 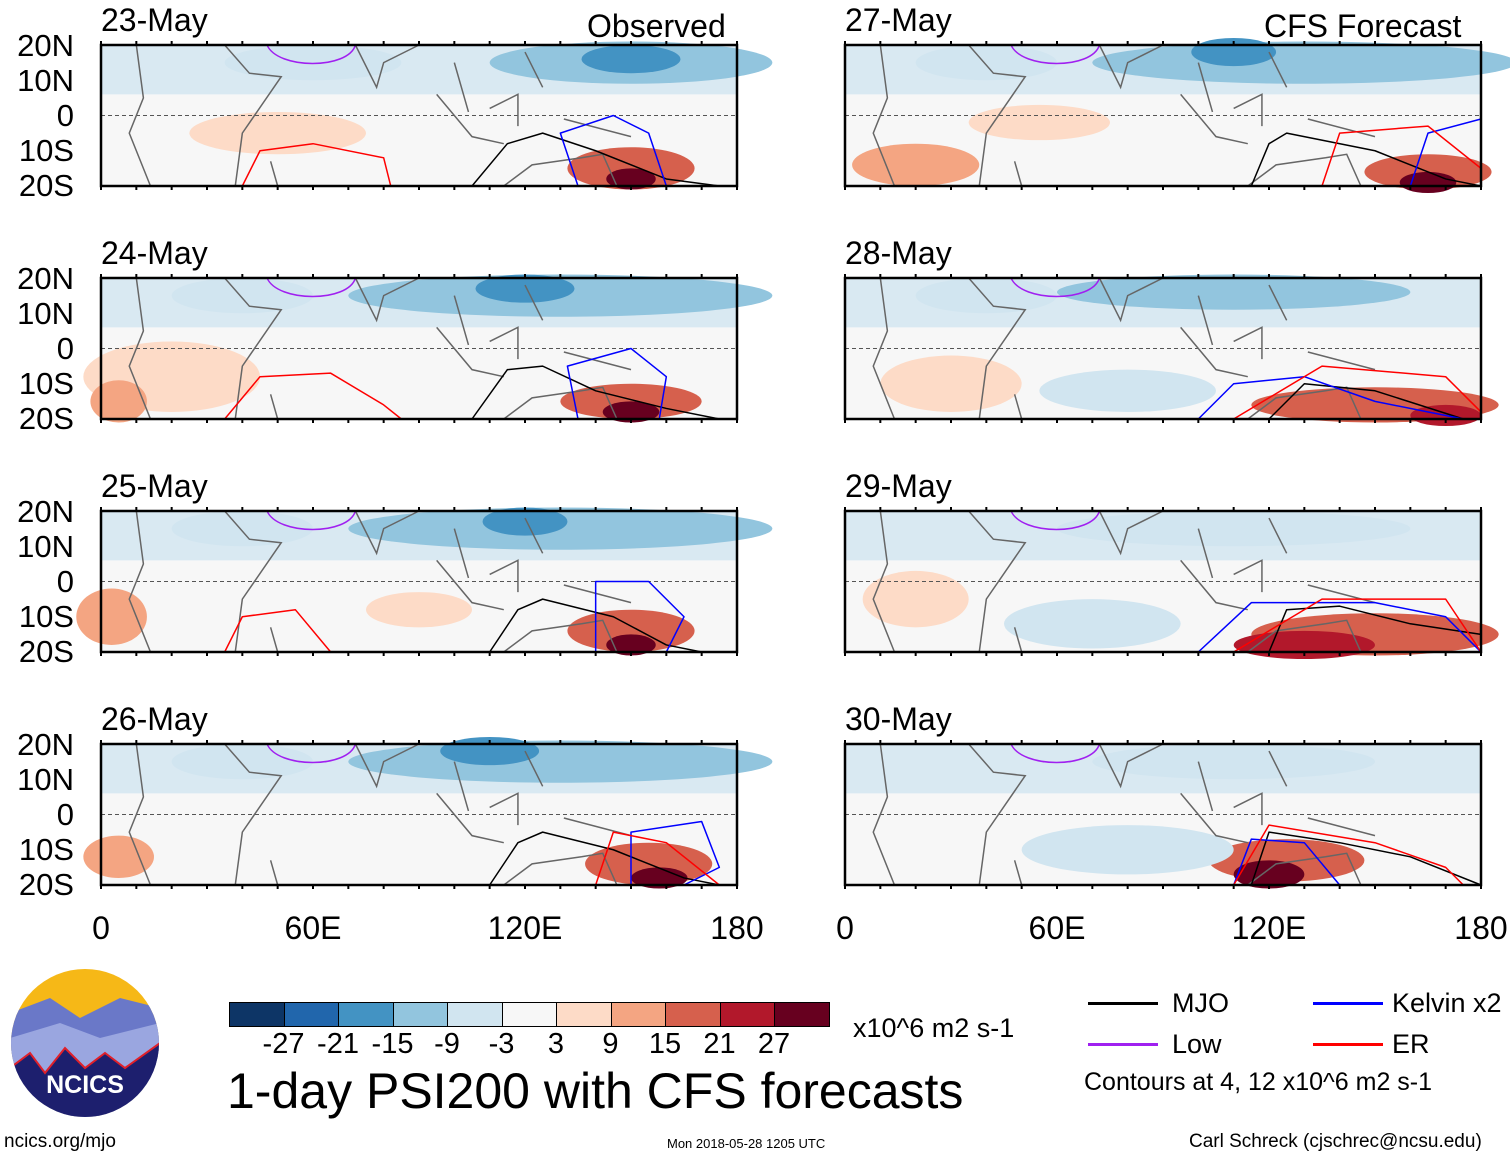 What do you see at coordinates (774, 1044) in the screenshot?
I see `colorbar-label: 27` at bounding box center [774, 1044].